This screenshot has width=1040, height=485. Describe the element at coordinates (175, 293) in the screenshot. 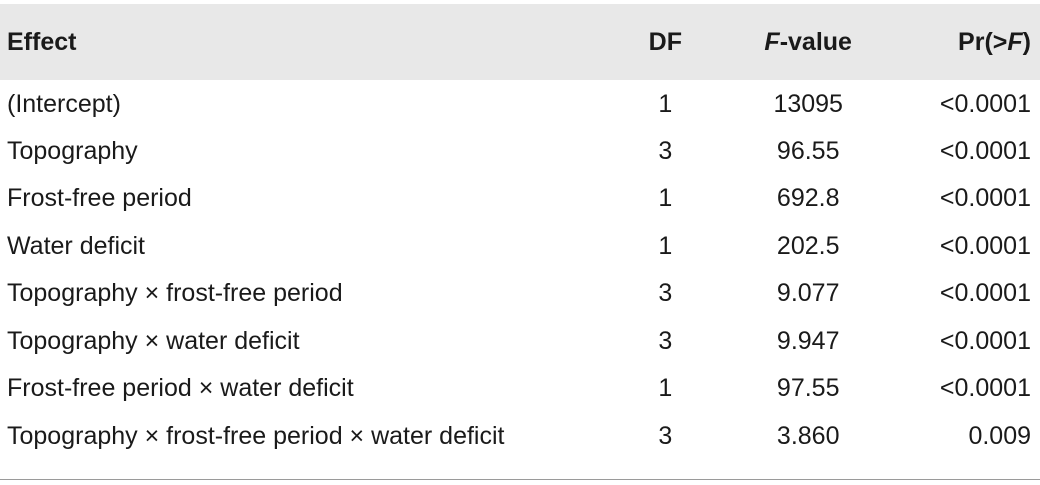

I see `cell-effect: Topography × frost-free period` at that location.